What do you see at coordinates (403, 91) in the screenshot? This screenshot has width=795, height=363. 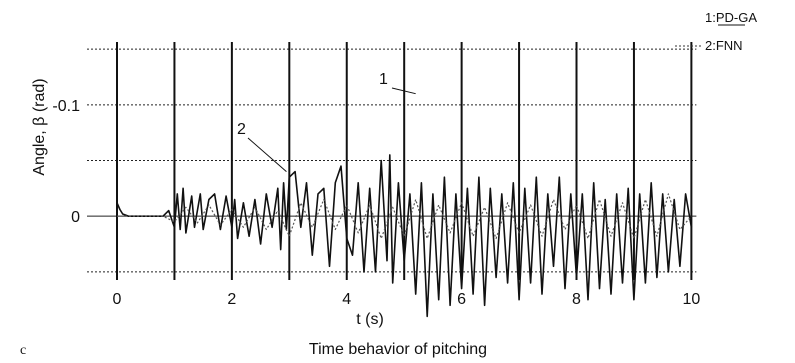 I see `annotation-1-leader` at bounding box center [403, 91].